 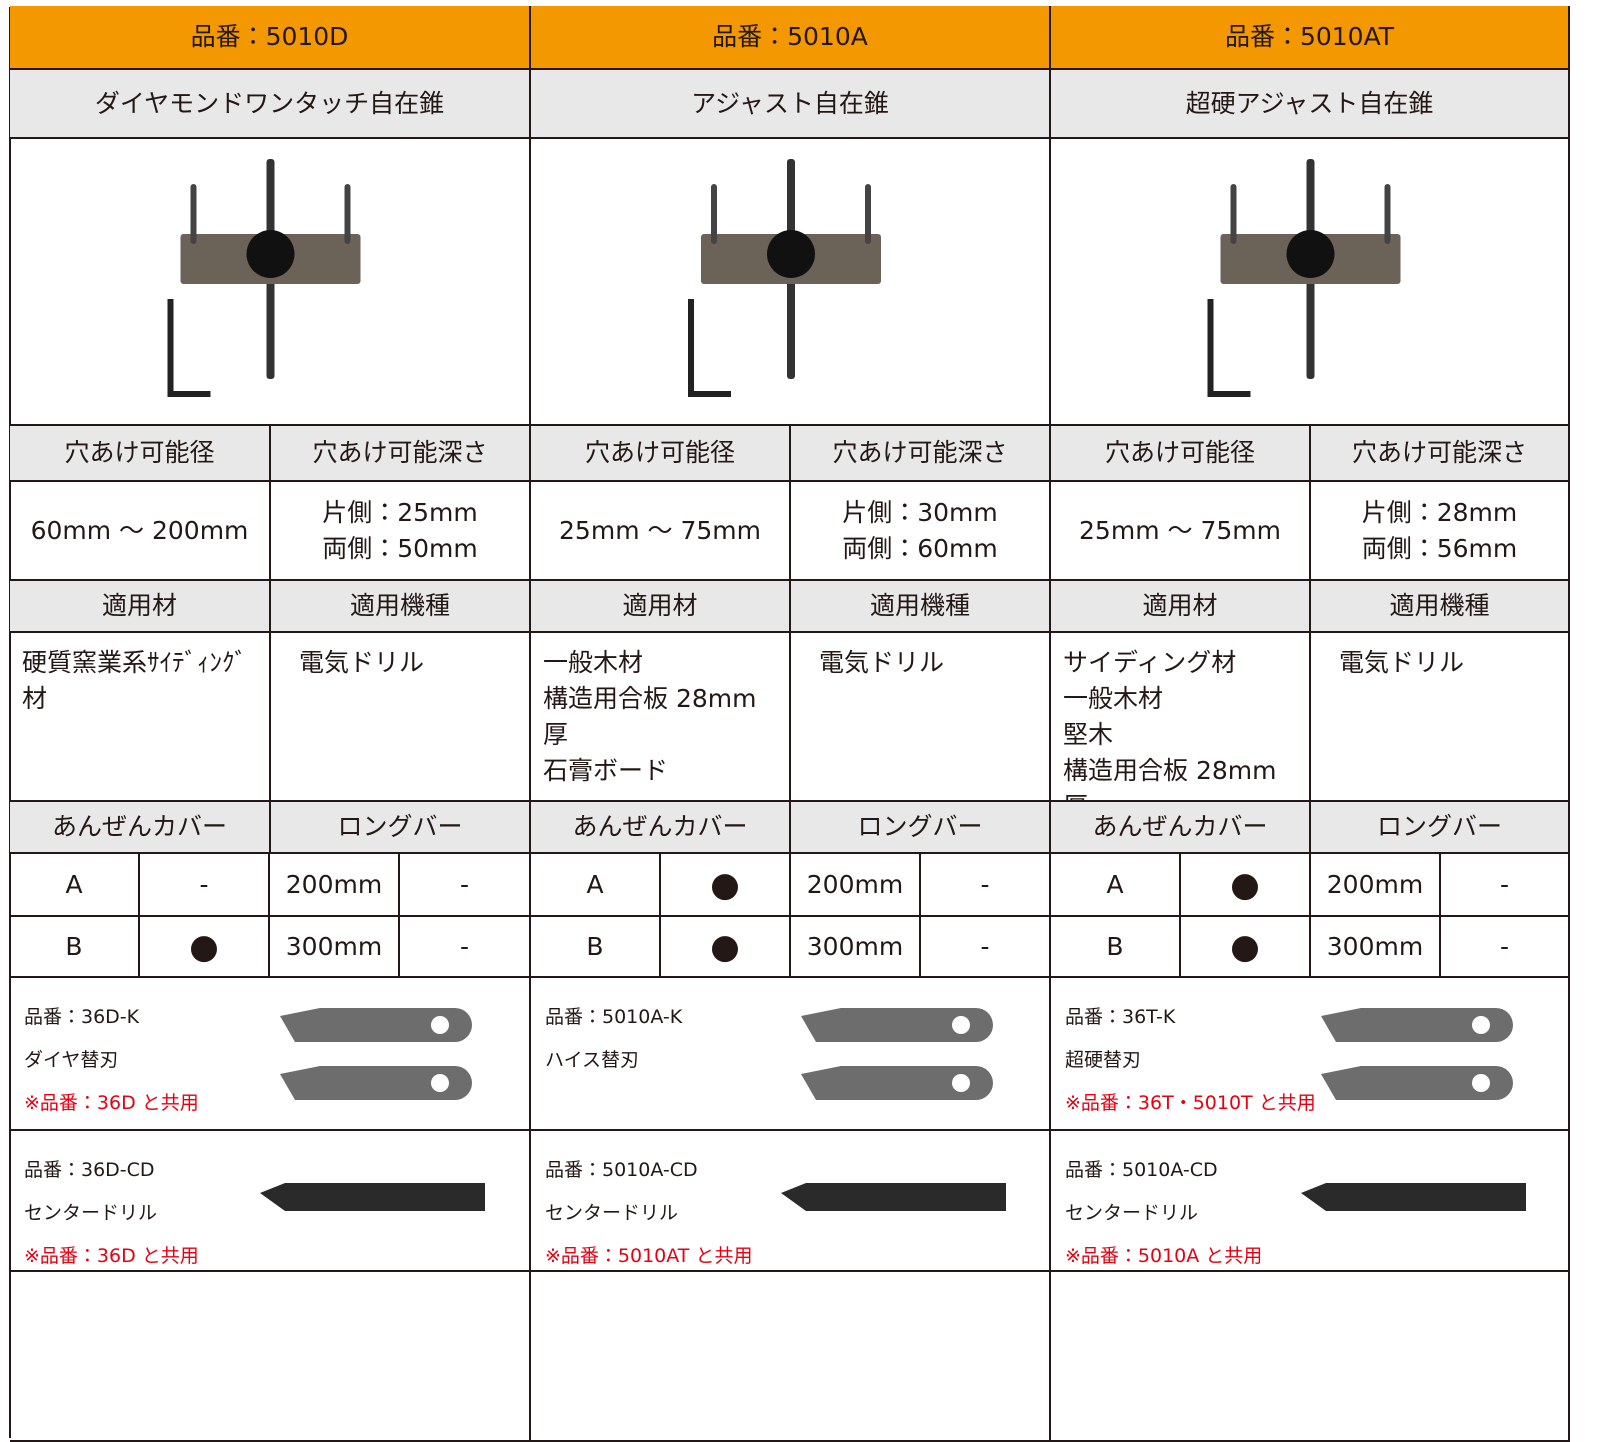 I want to click on center-drill: 品番：5010A-CD センタードリル ※品番：5010AT と共用, so click(x=791, y=1201).